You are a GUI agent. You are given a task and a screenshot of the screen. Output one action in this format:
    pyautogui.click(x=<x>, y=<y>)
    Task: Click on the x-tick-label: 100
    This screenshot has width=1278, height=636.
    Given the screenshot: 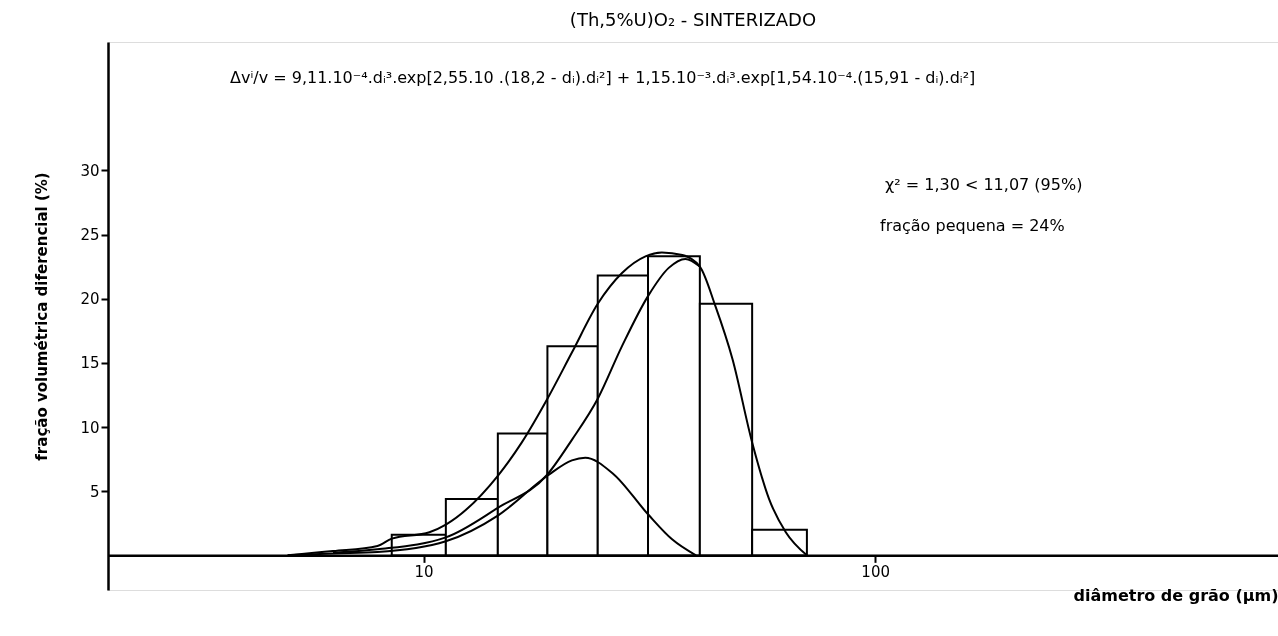 What is the action you would take?
    pyautogui.click(x=875, y=571)
    